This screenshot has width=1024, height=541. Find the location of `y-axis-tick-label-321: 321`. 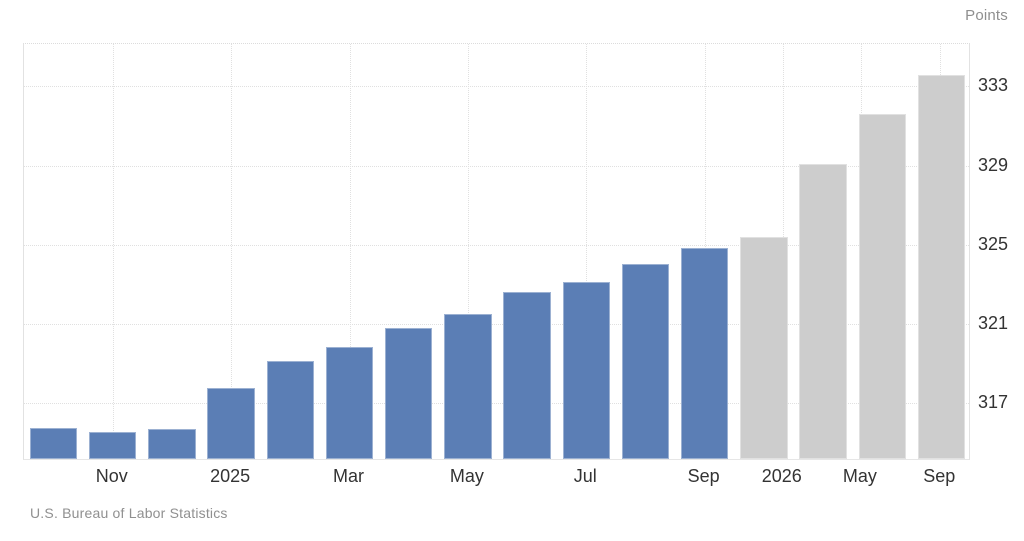

y-axis-tick-label-321: 321 is located at coordinates (993, 322).